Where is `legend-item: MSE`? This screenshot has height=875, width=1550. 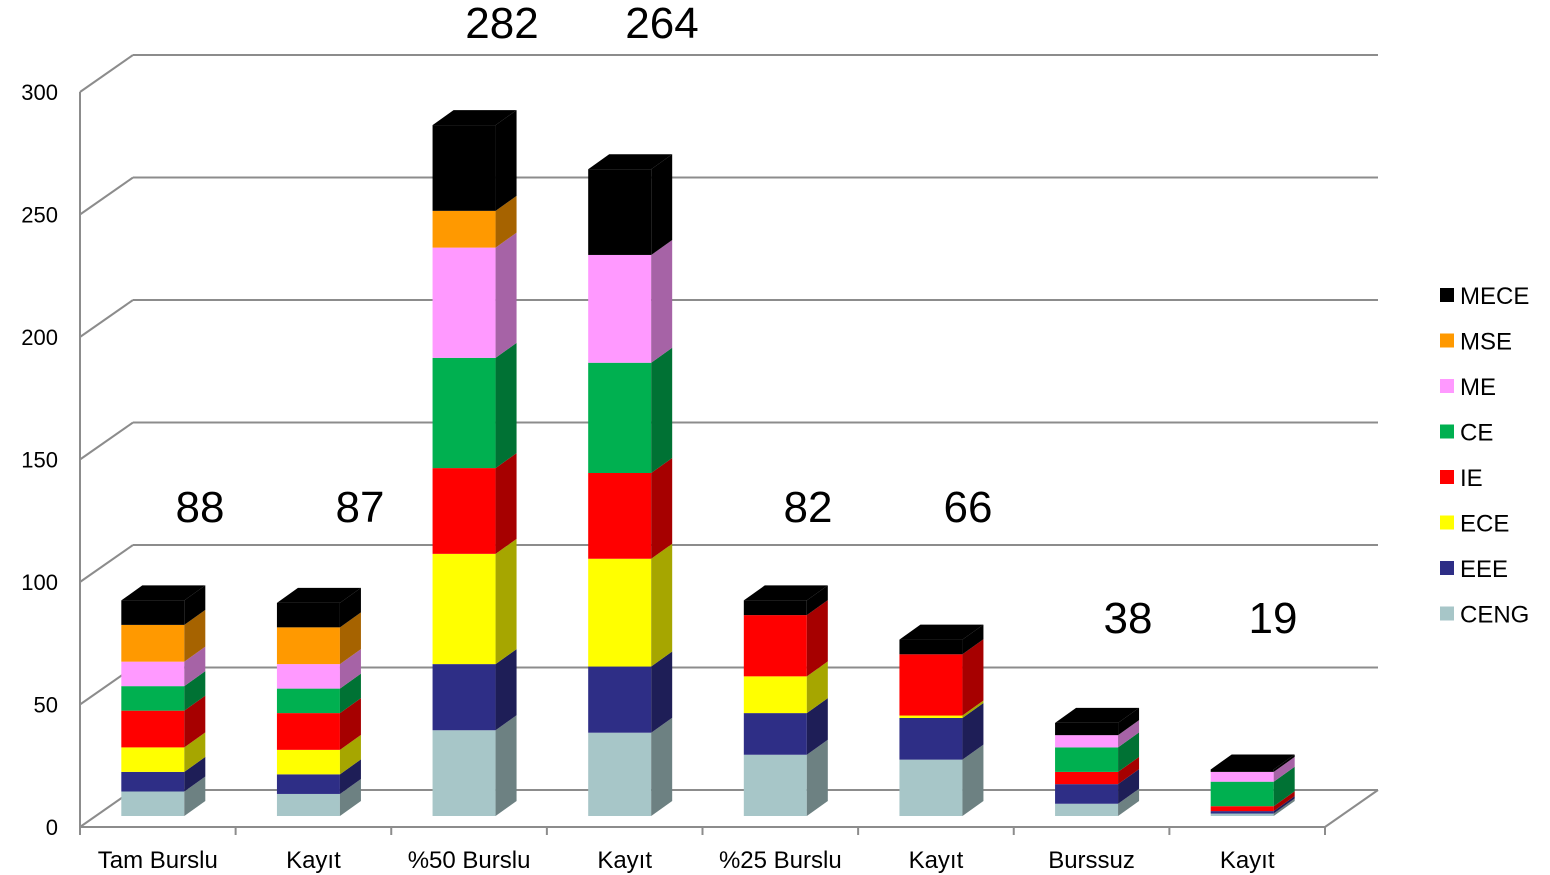 legend-item: MSE is located at coordinates (1476, 342).